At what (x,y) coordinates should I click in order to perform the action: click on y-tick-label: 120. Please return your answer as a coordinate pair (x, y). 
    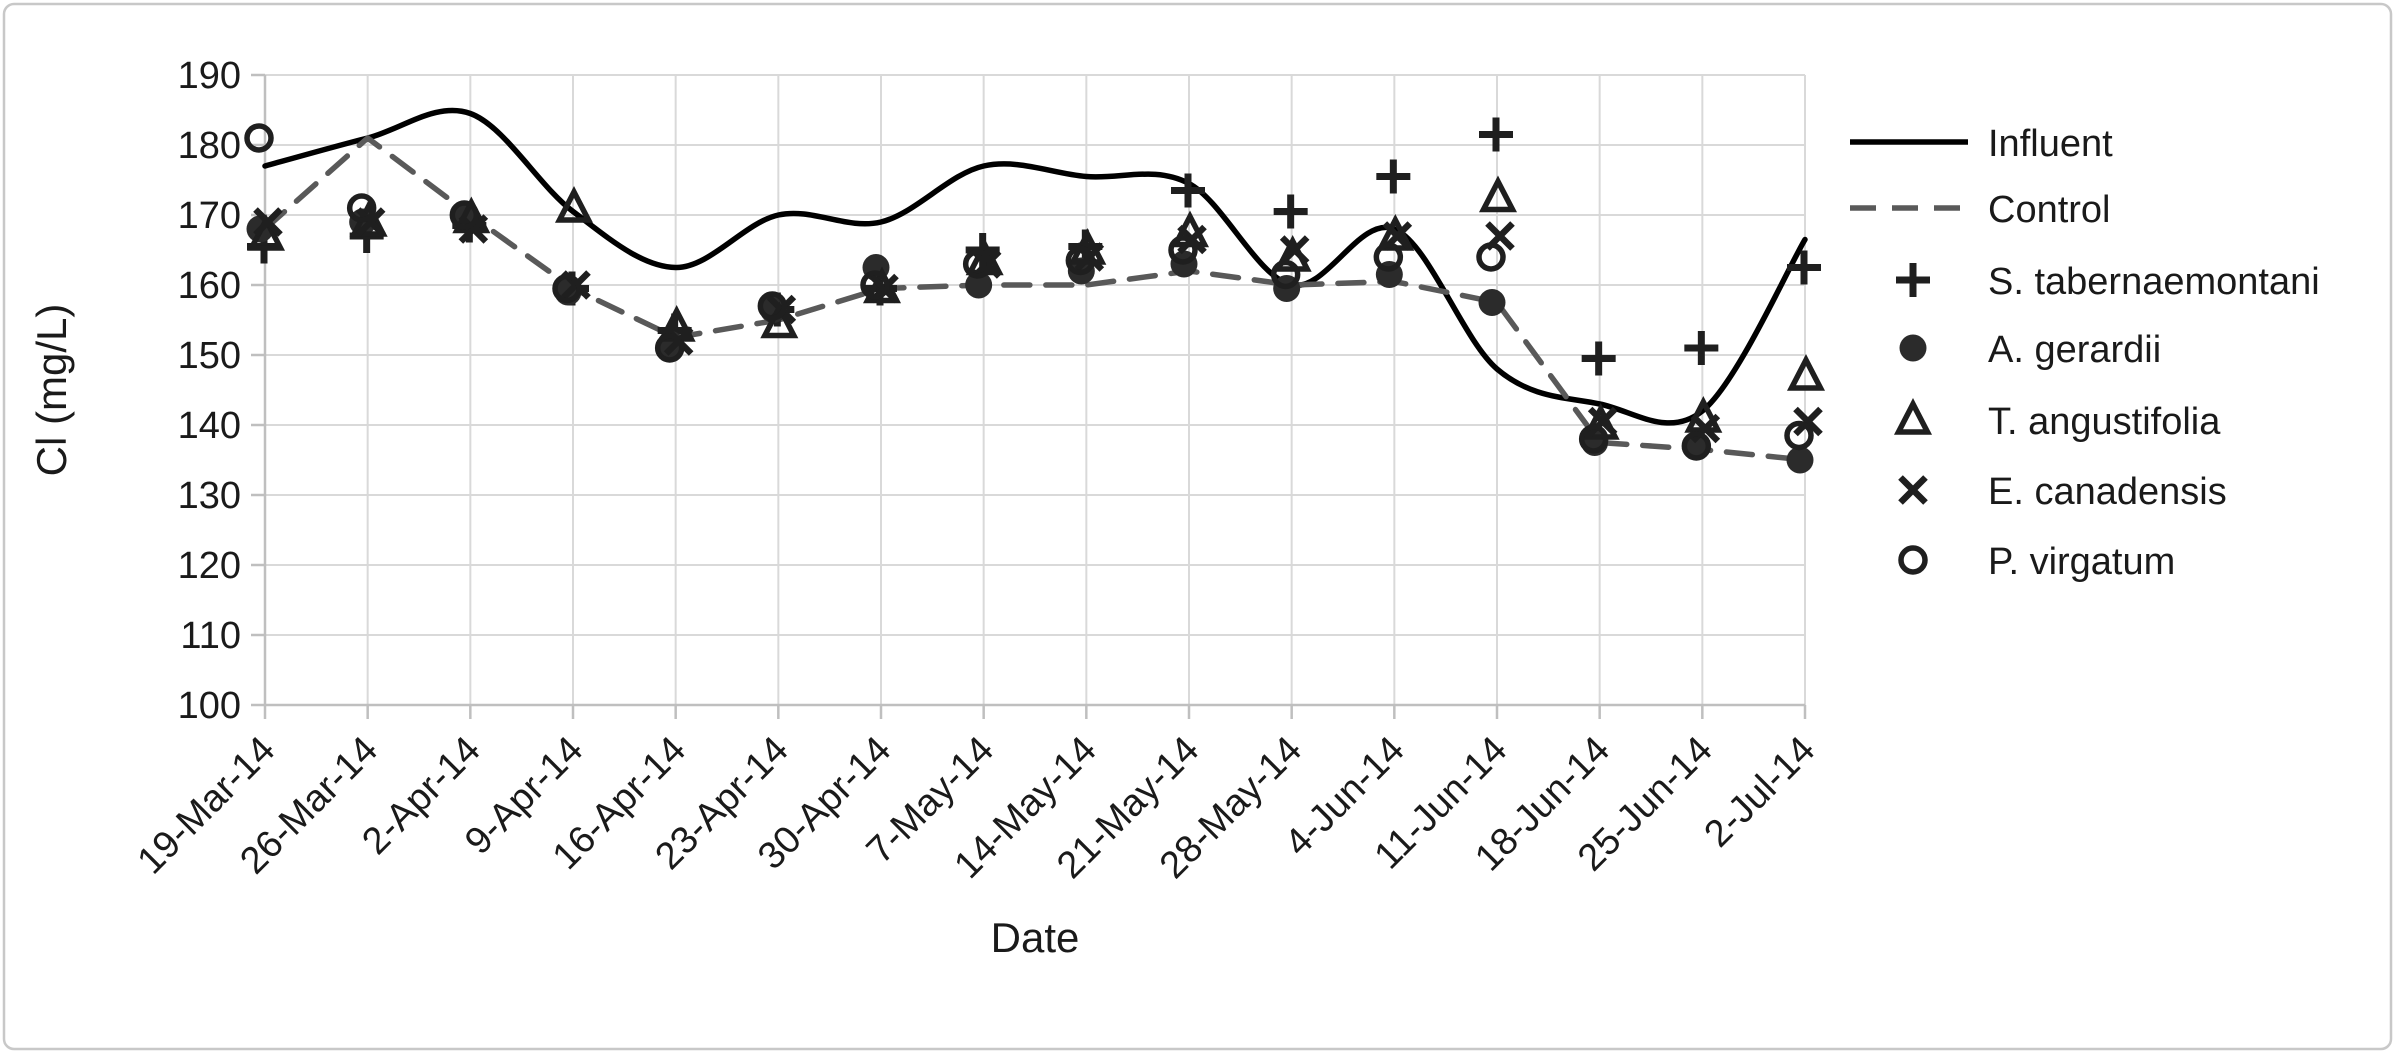
    Looking at the image, I should click on (209, 566).